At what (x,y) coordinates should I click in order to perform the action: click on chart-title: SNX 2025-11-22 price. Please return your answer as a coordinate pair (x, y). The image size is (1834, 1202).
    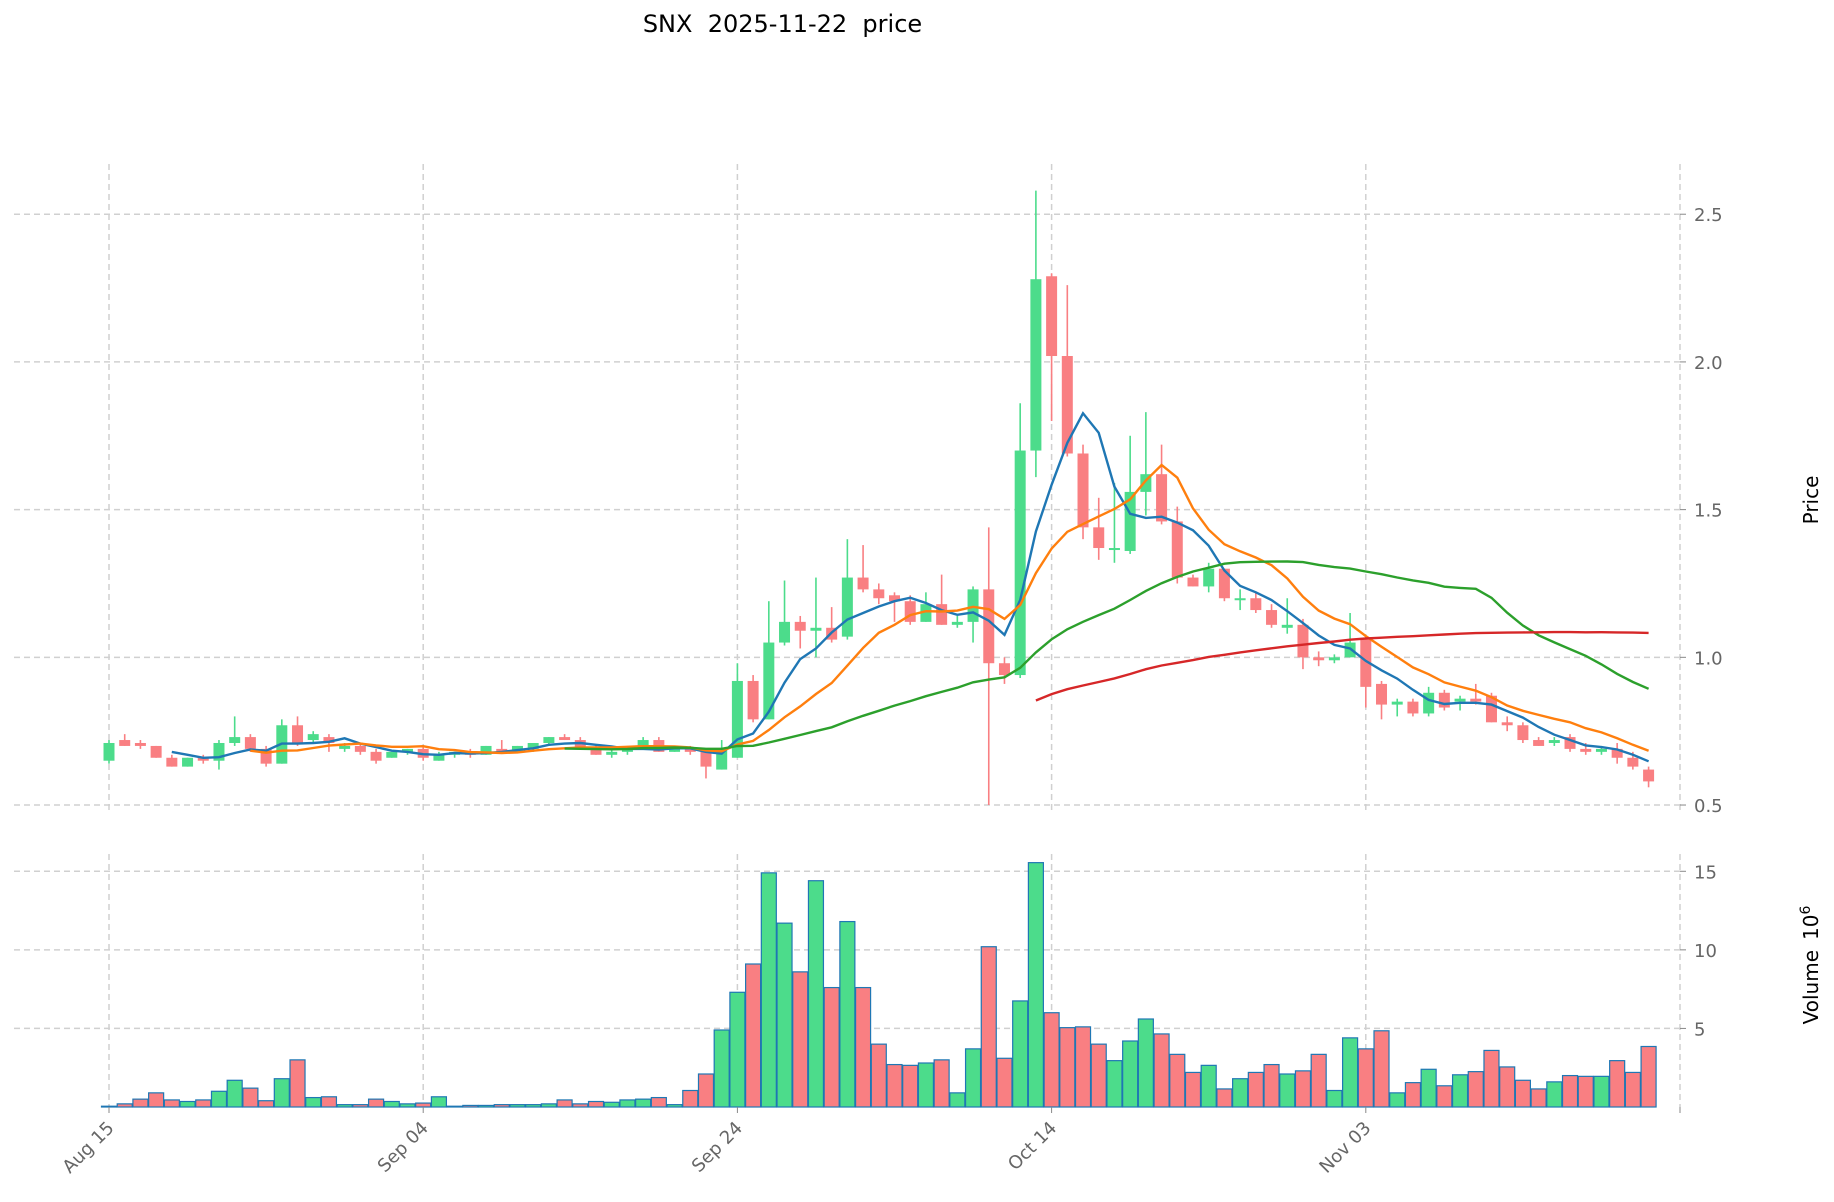
    Looking at the image, I should click on (782, 24).